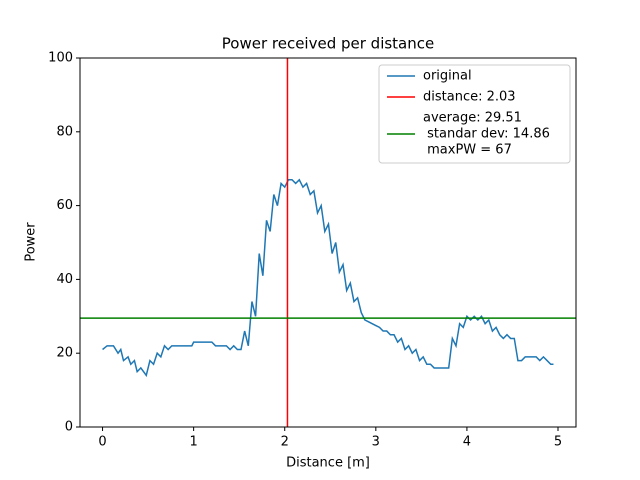 Image resolution: width=640 pixels, height=480 pixels. Describe the element at coordinates (102, 442) in the screenshot. I see `x-tick-label: 0` at that location.